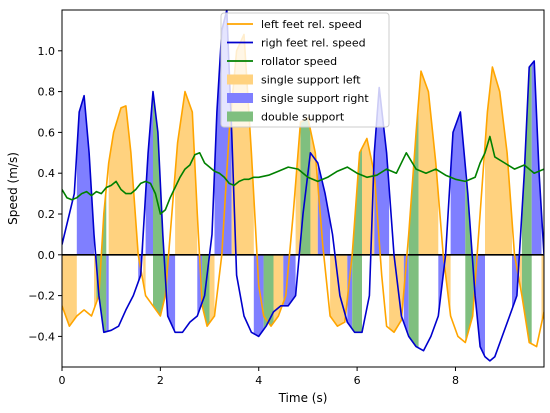 The height and width of the screenshot is (413, 550). Describe the element at coordinates (160, 380) in the screenshot. I see `x-tick-label: 2` at that location.